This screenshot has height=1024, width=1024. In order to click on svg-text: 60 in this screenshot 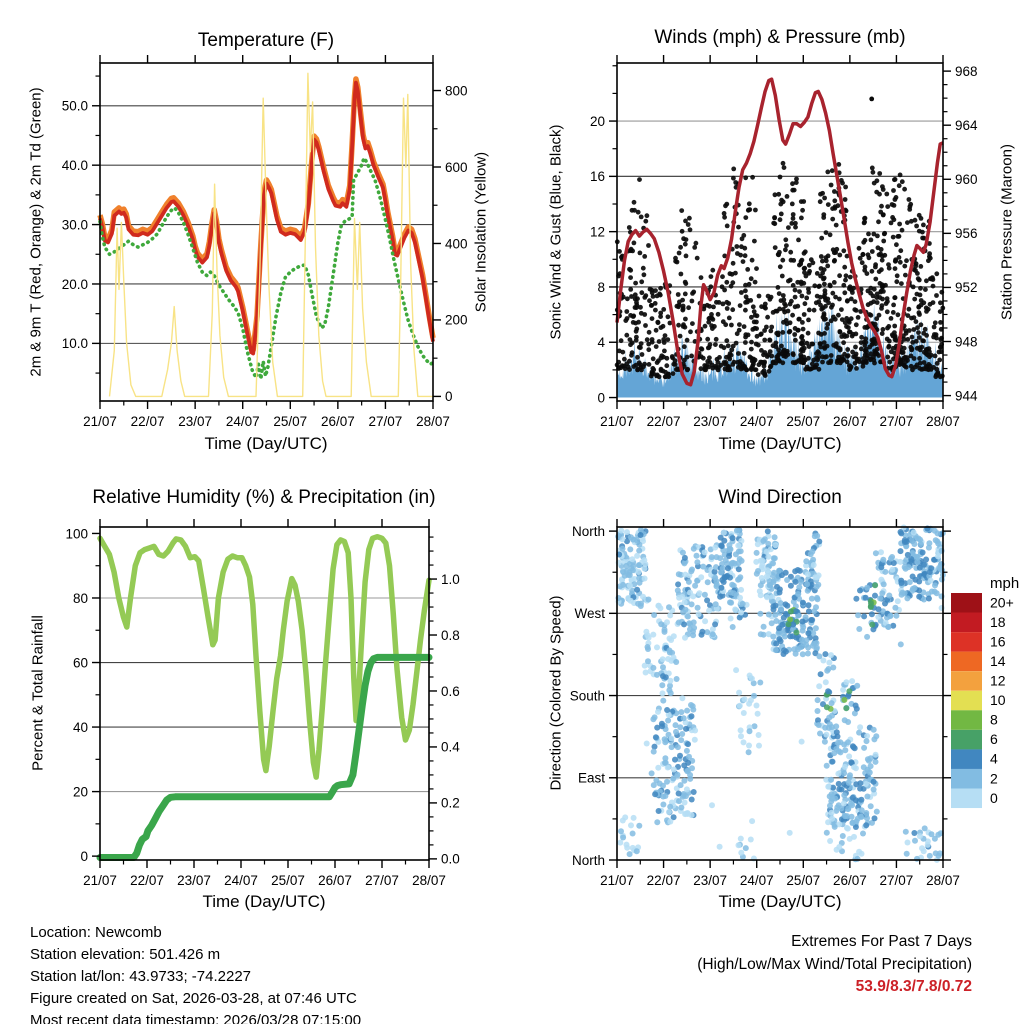, I will do `click(80, 662)`.